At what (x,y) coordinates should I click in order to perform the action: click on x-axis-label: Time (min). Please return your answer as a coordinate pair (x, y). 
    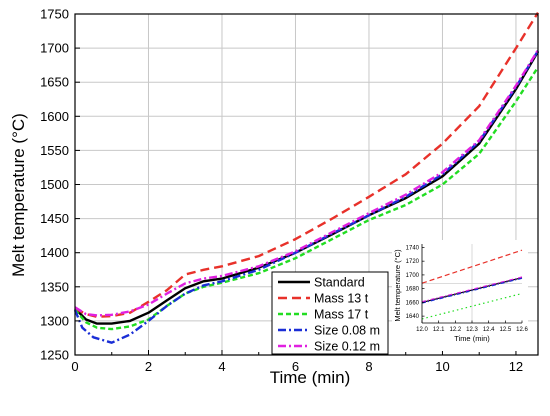
    Looking at the image, I should click on (310, 377).